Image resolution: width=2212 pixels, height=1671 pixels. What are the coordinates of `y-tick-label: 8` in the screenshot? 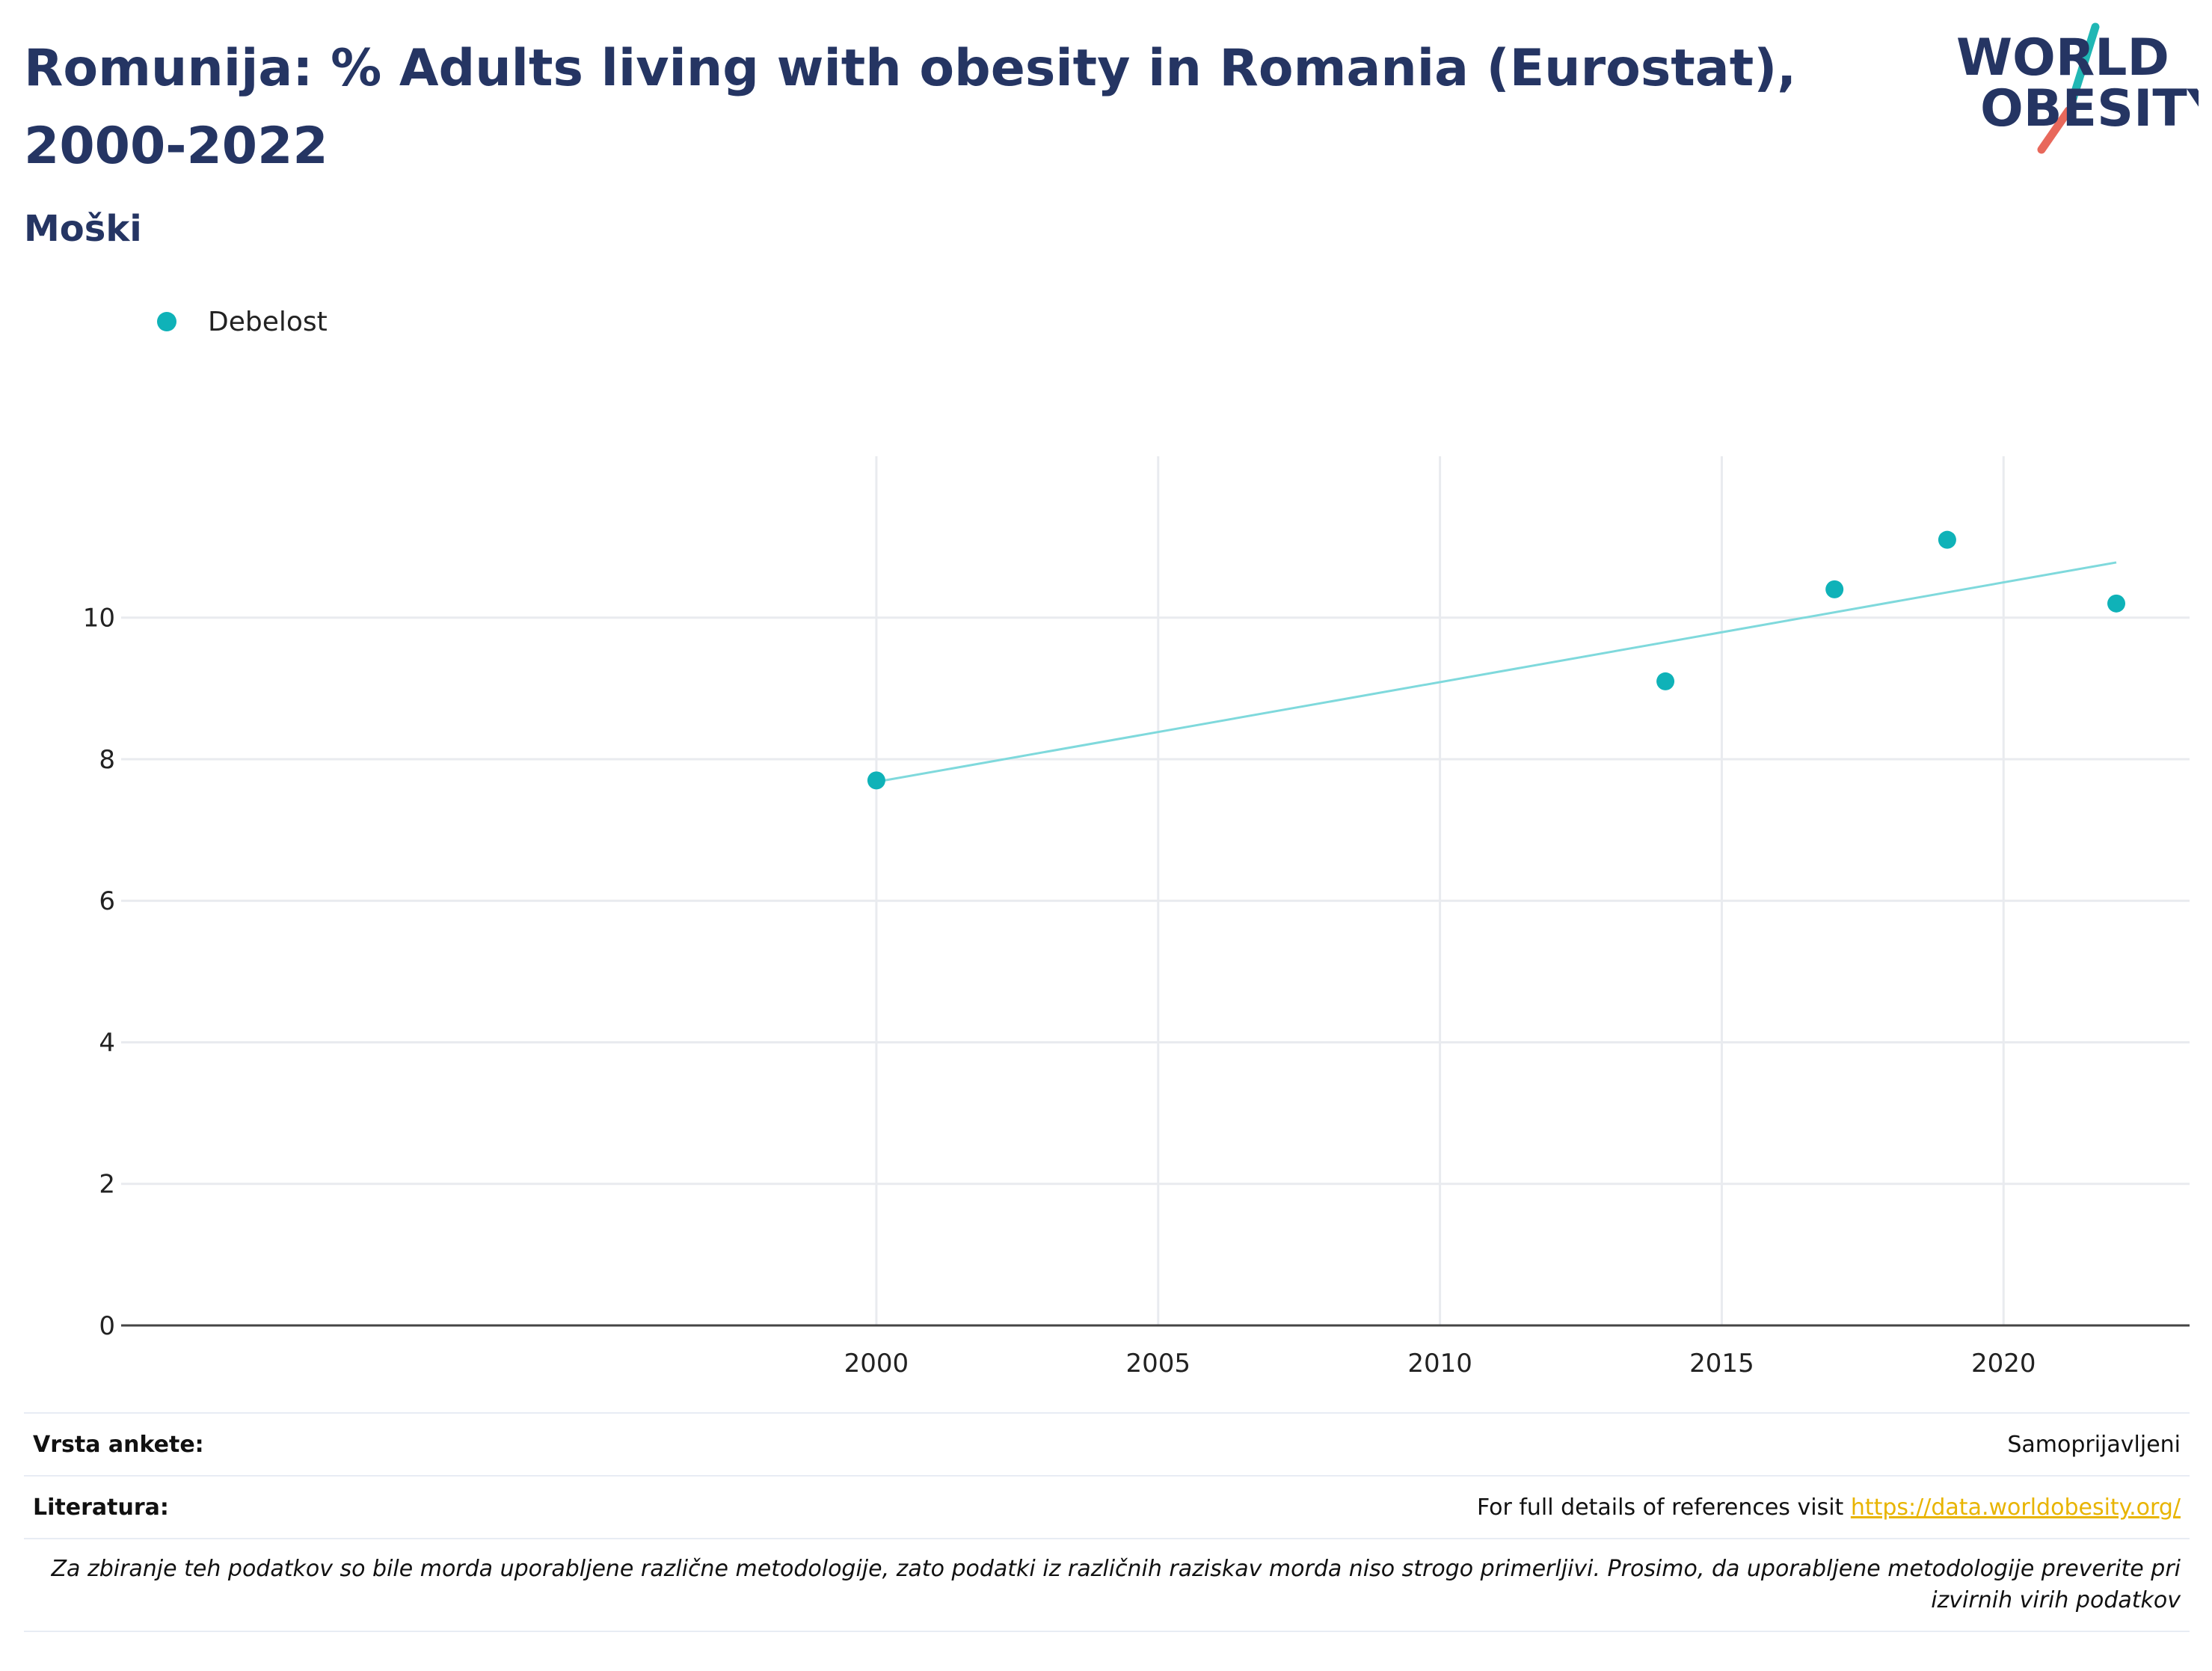 It's located at (107, 760).